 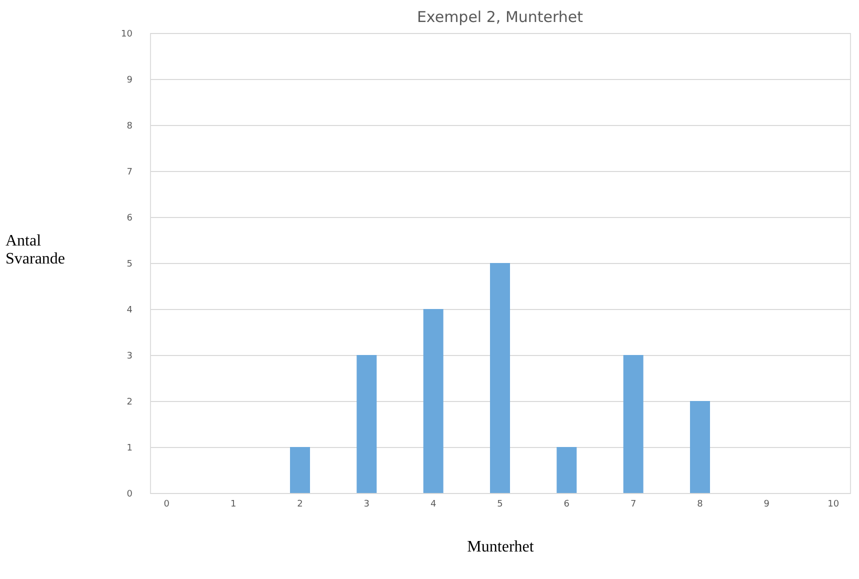 What do you see at coordinates (129, 219) in the screenshot?
I see `y-tick-label: 6` at bounding box center [129, 219].